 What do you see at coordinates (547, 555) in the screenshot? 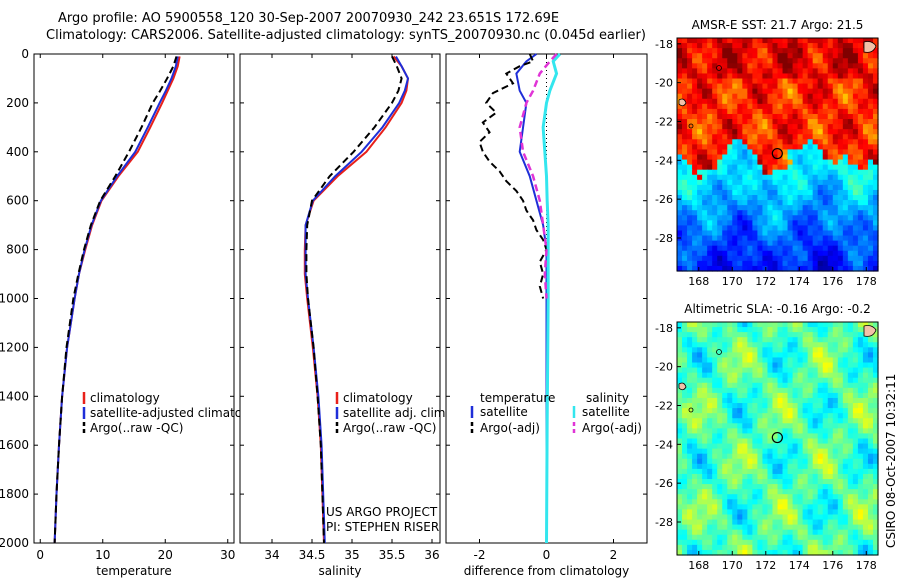
I see `difference-x-tick-label: 0` at bounding box center [547, 555].